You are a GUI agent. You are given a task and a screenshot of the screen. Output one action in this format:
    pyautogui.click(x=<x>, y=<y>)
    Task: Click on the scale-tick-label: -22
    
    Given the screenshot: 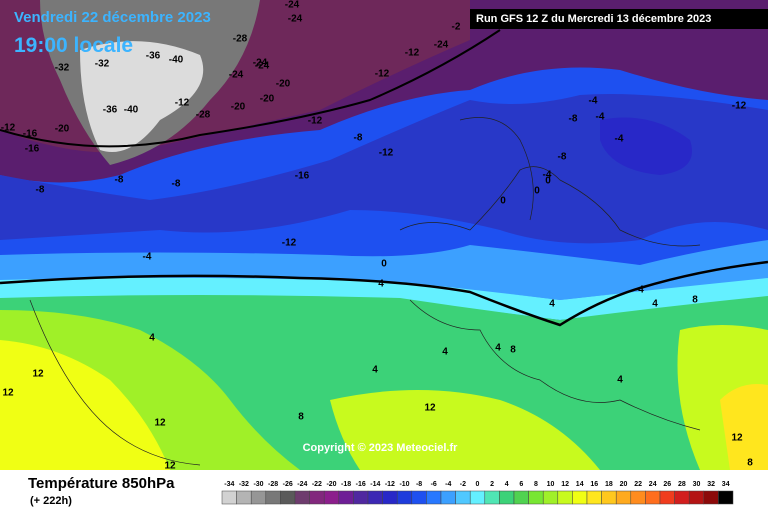 What is the action you would take?
    pyautogui.click(x=317, y=484)
    